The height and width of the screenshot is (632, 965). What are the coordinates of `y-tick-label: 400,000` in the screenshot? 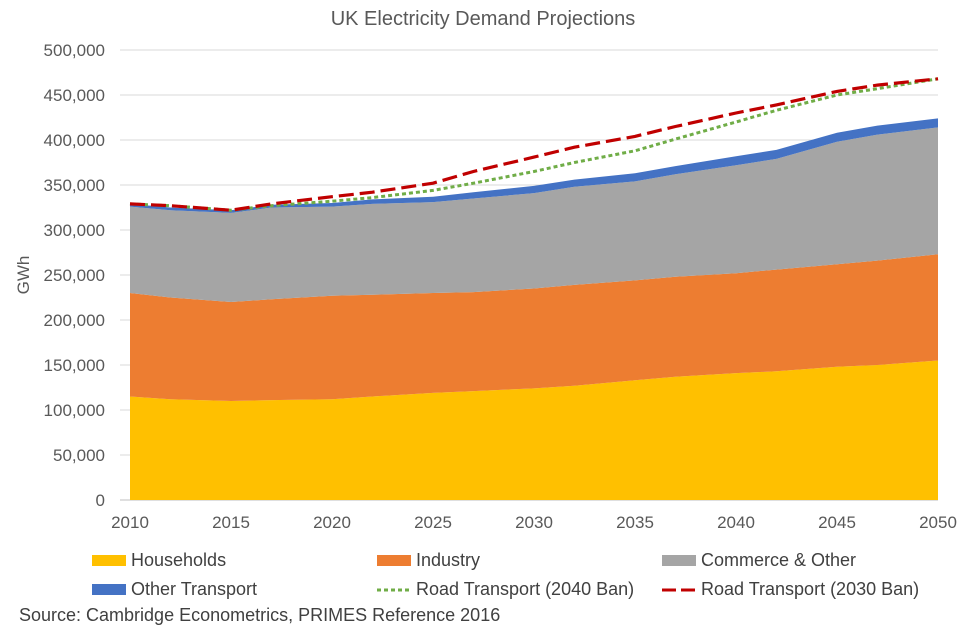 It's located at (74, 140).